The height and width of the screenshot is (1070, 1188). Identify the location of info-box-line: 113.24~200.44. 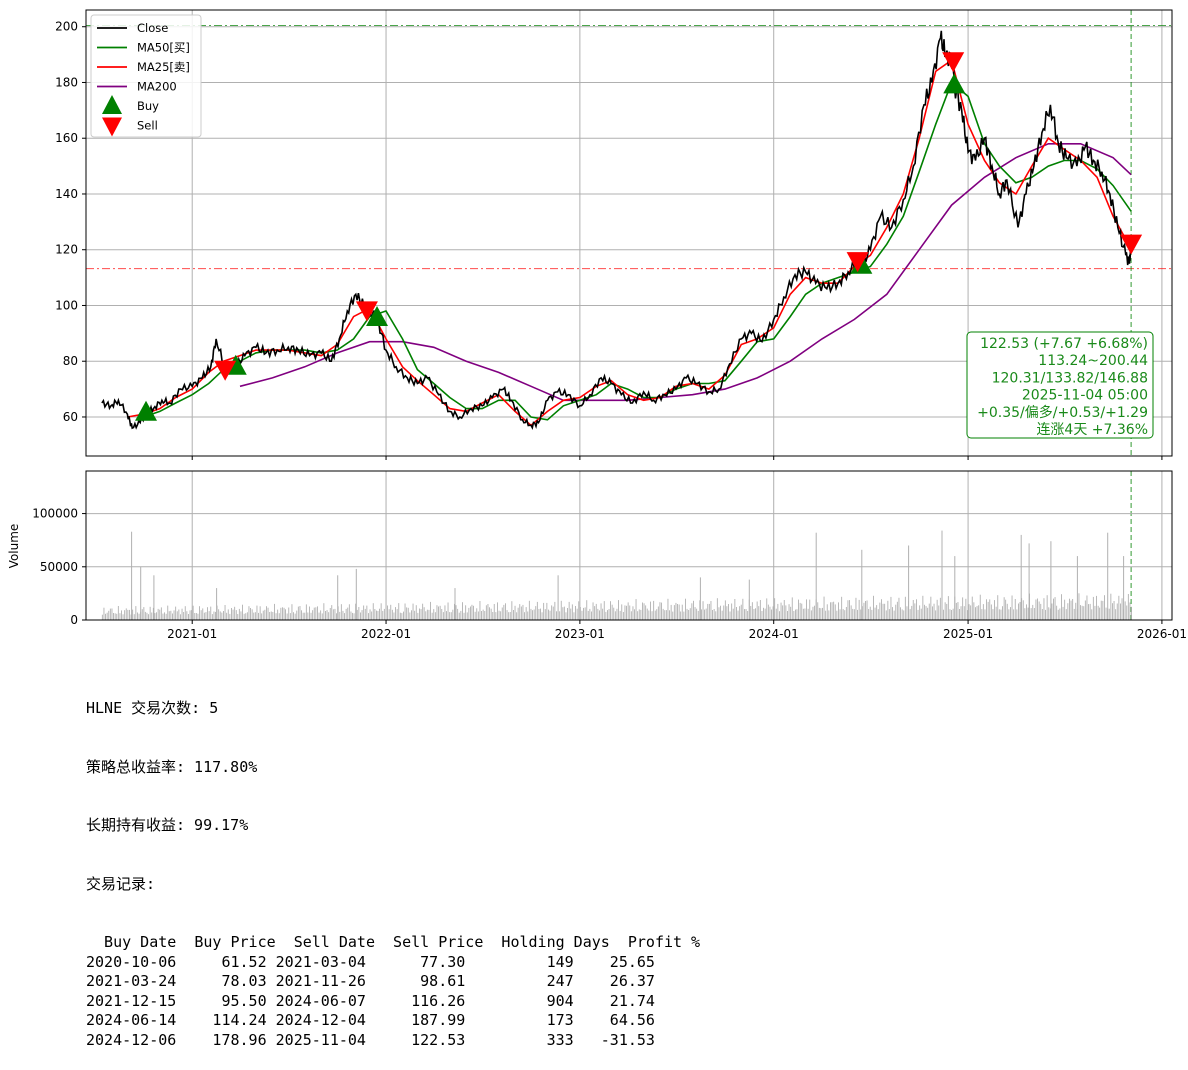
(1093, 361).